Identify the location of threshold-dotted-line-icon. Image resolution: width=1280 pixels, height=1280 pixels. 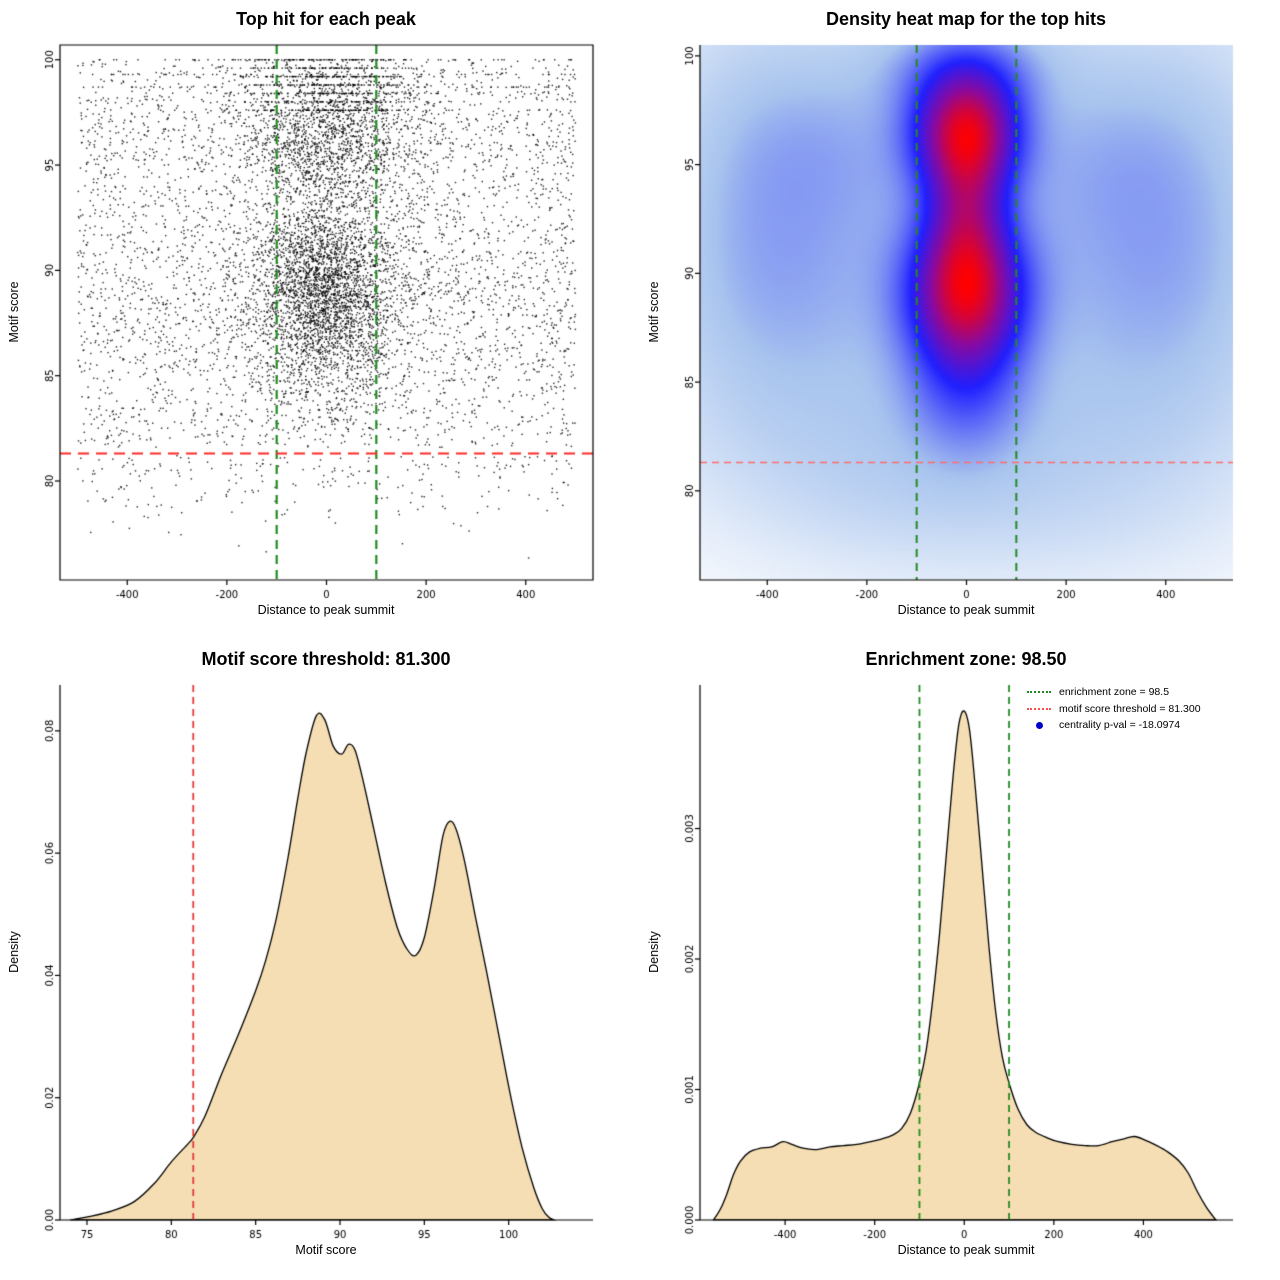
(1039, 708).